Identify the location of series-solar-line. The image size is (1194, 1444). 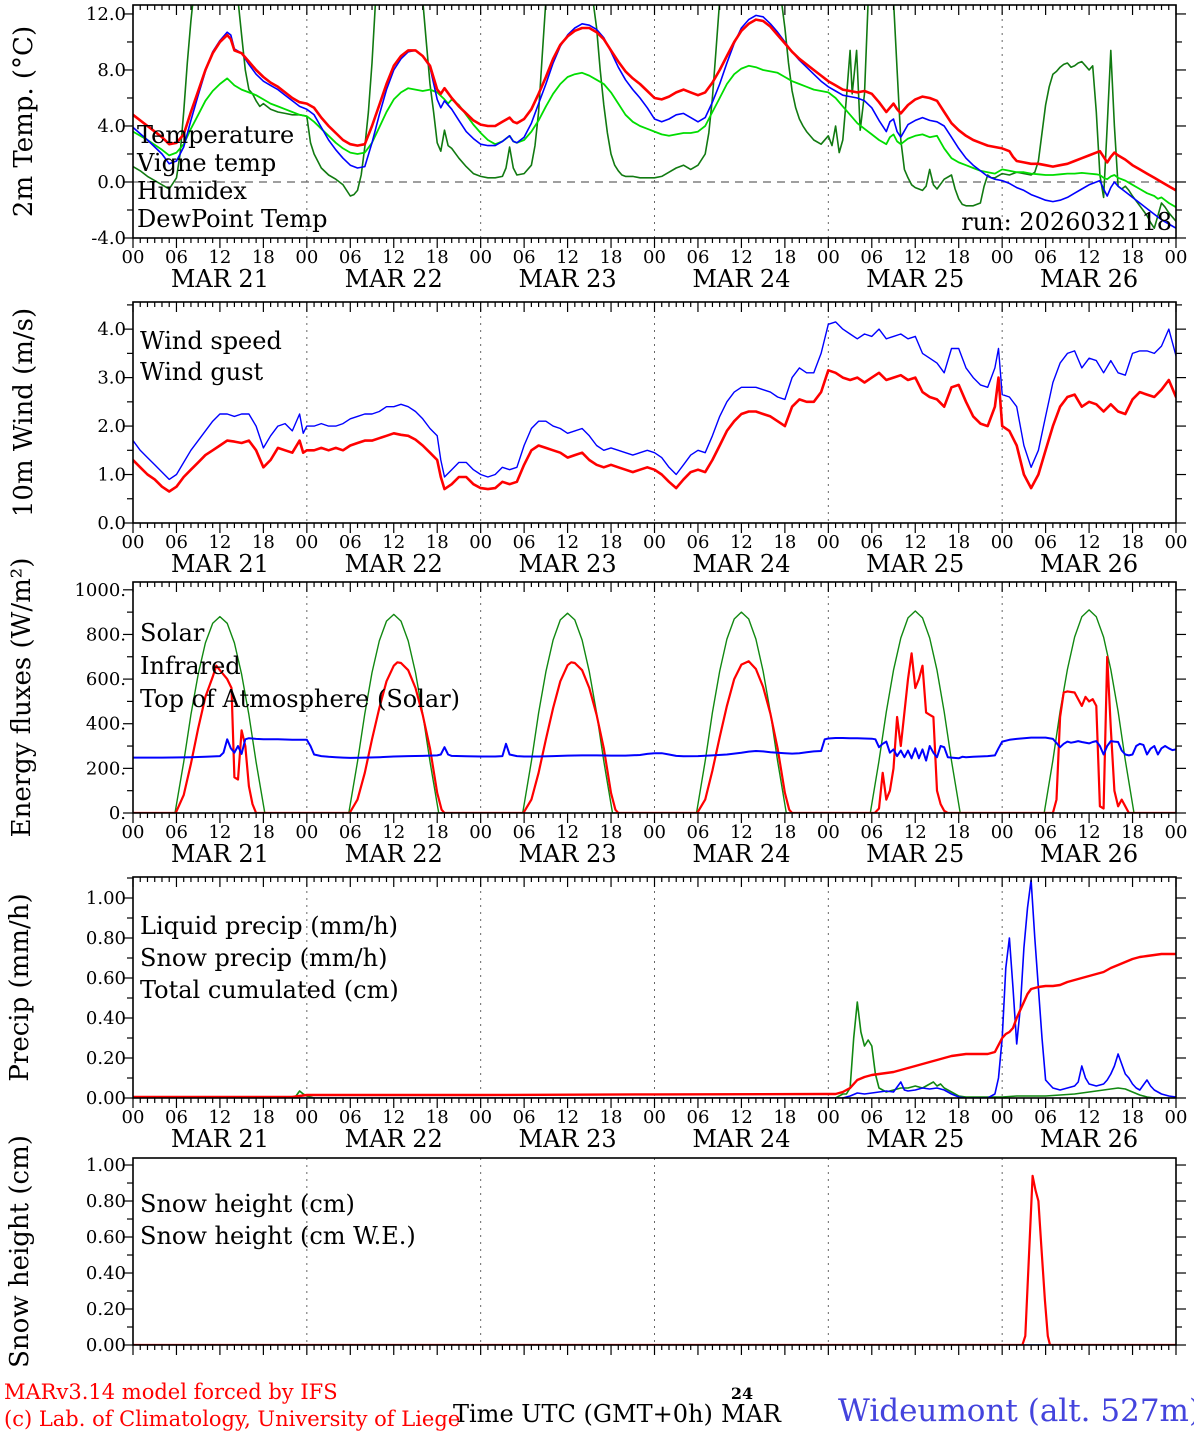
(654, 732).